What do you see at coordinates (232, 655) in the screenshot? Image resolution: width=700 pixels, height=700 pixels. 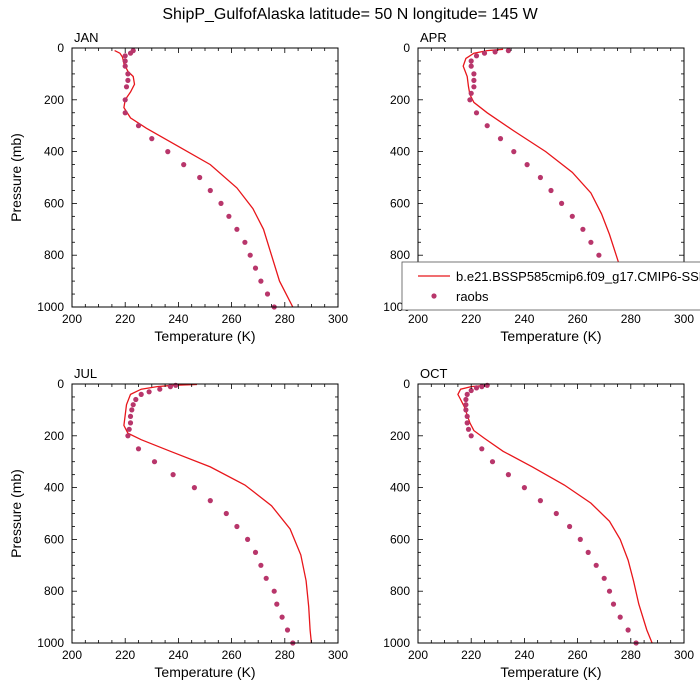 I see `jul-x-tick-label: 260` at bounding box center [232, 655].